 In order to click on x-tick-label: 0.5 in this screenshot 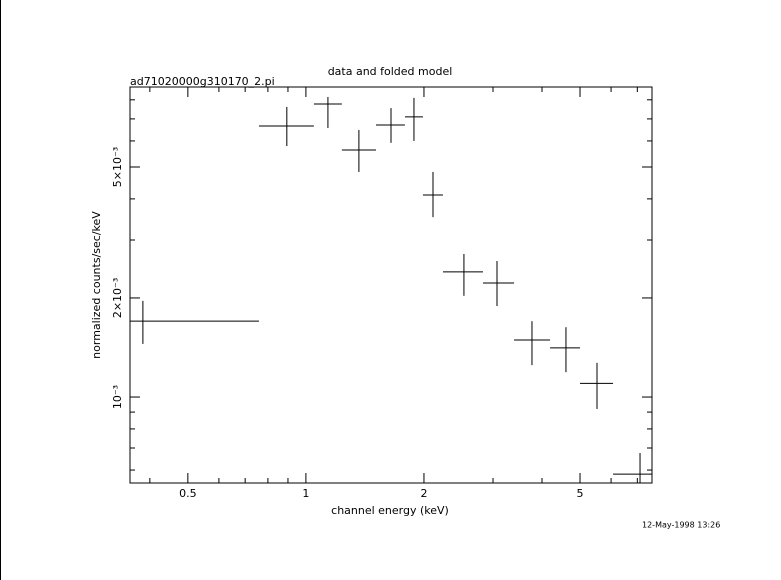, I will do `click(188, 493)`.